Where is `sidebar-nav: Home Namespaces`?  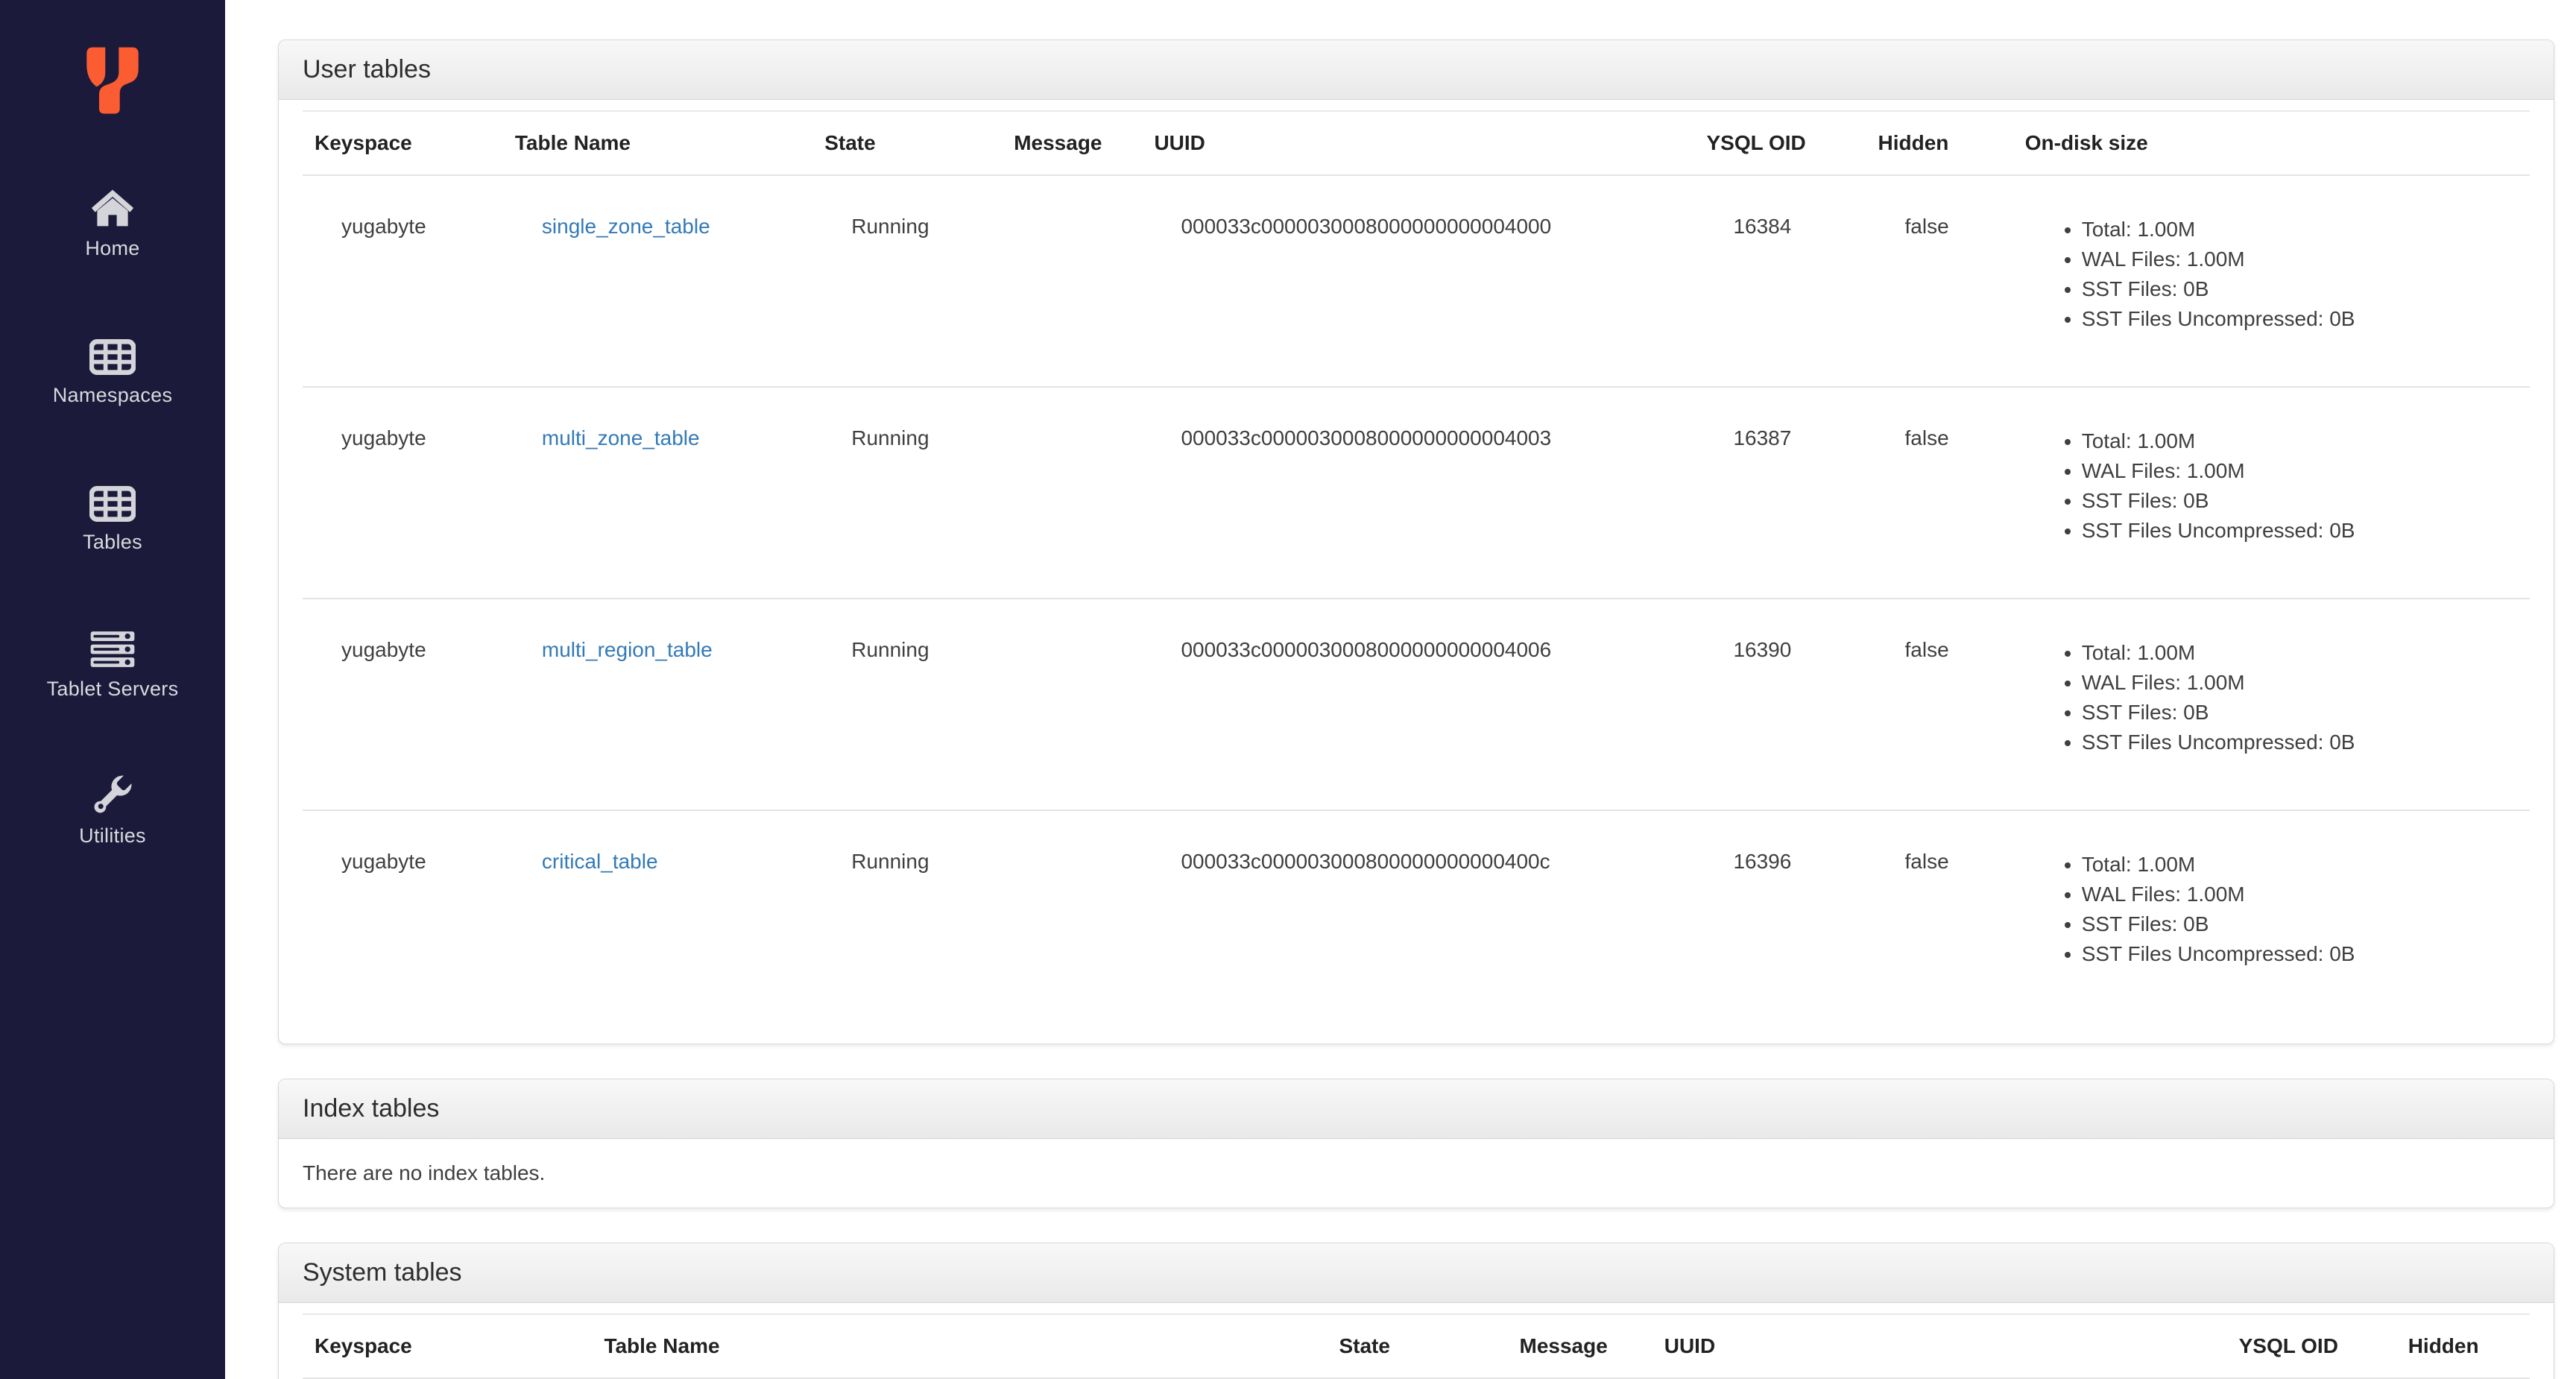 sidebar-nav: Home Namespaces is located at coordinates (113, 553).